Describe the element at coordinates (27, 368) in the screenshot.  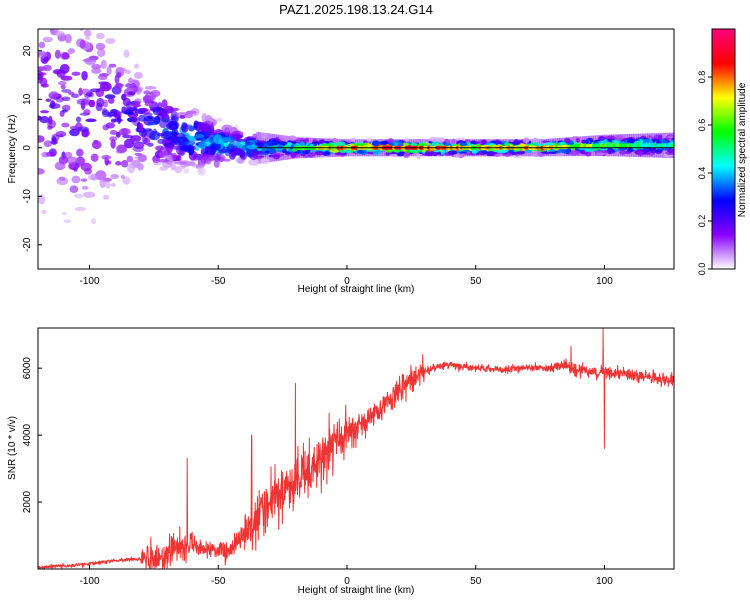
I see `snr-y-tick-label: 6000` at that location.